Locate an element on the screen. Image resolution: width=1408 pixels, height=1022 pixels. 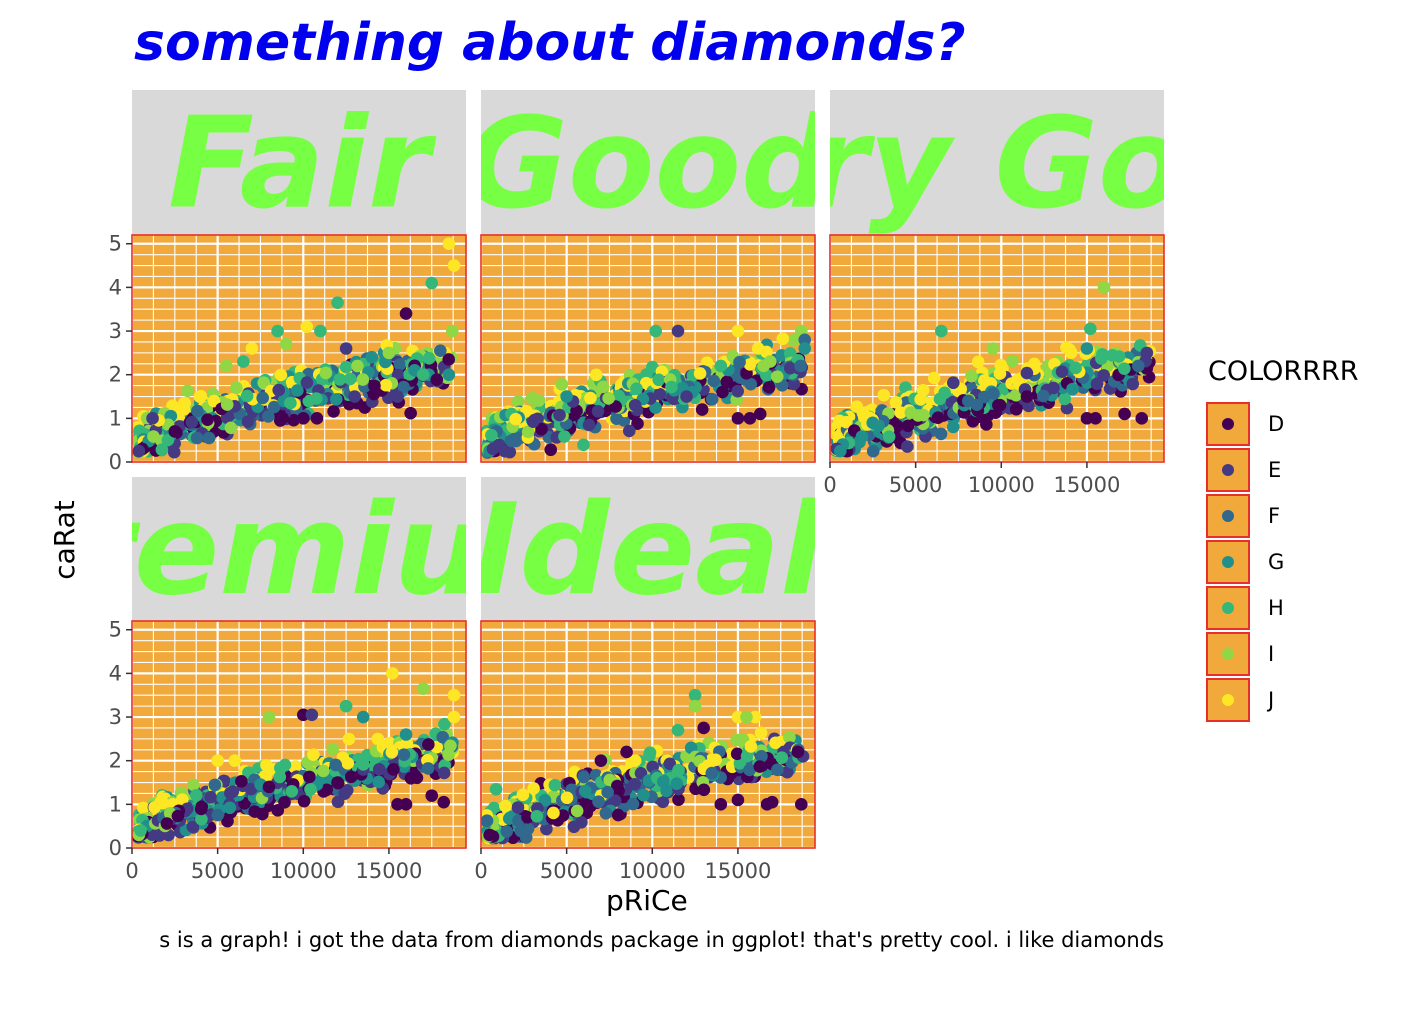
legend-item: I is located at coordinates (1245, 654).